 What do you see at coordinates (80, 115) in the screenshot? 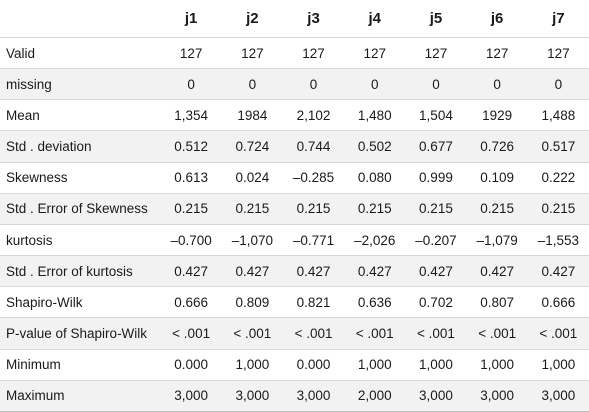
I see `row-label: Mean` at bounding box center [80, 115].